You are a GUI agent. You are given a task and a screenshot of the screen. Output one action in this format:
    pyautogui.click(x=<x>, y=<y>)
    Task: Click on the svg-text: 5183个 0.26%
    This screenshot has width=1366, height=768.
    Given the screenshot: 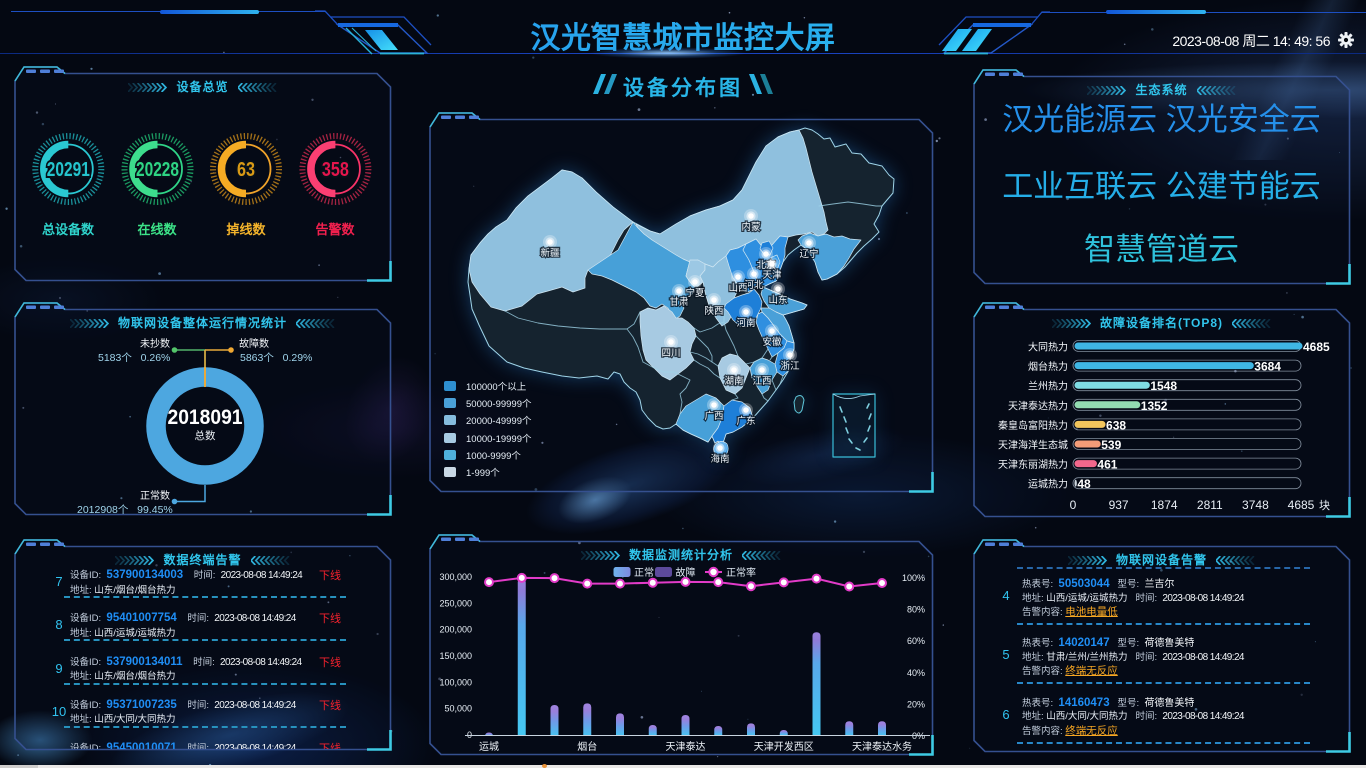 What is the action you would take?
    pyautogui.click(x=134, y=358)
    